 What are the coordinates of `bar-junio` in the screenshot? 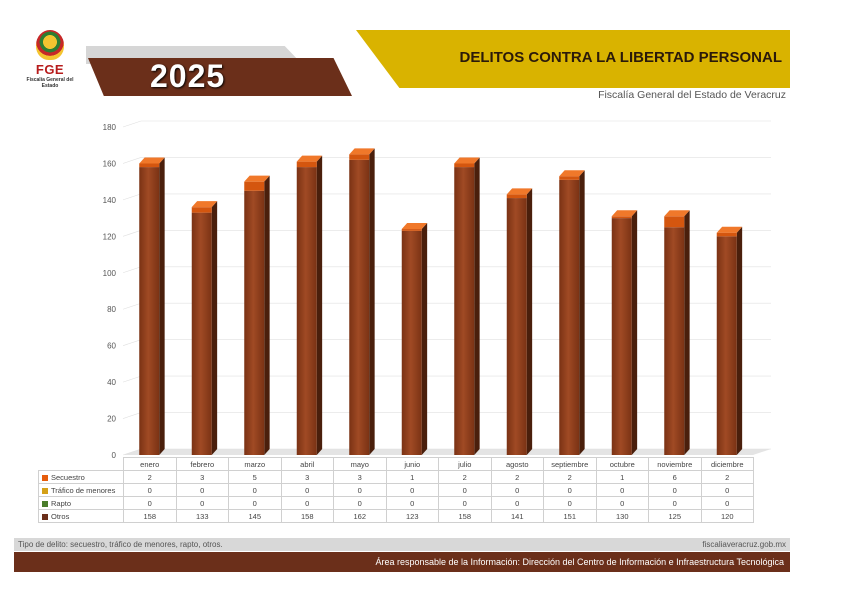 It's located at (414, 339).